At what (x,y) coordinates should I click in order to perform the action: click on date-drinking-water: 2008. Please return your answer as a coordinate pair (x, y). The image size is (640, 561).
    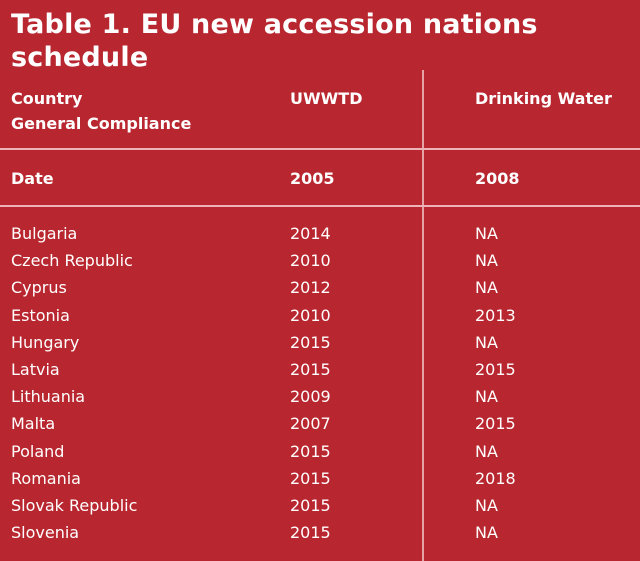
    Looking at the image, I should click on (497, 178).